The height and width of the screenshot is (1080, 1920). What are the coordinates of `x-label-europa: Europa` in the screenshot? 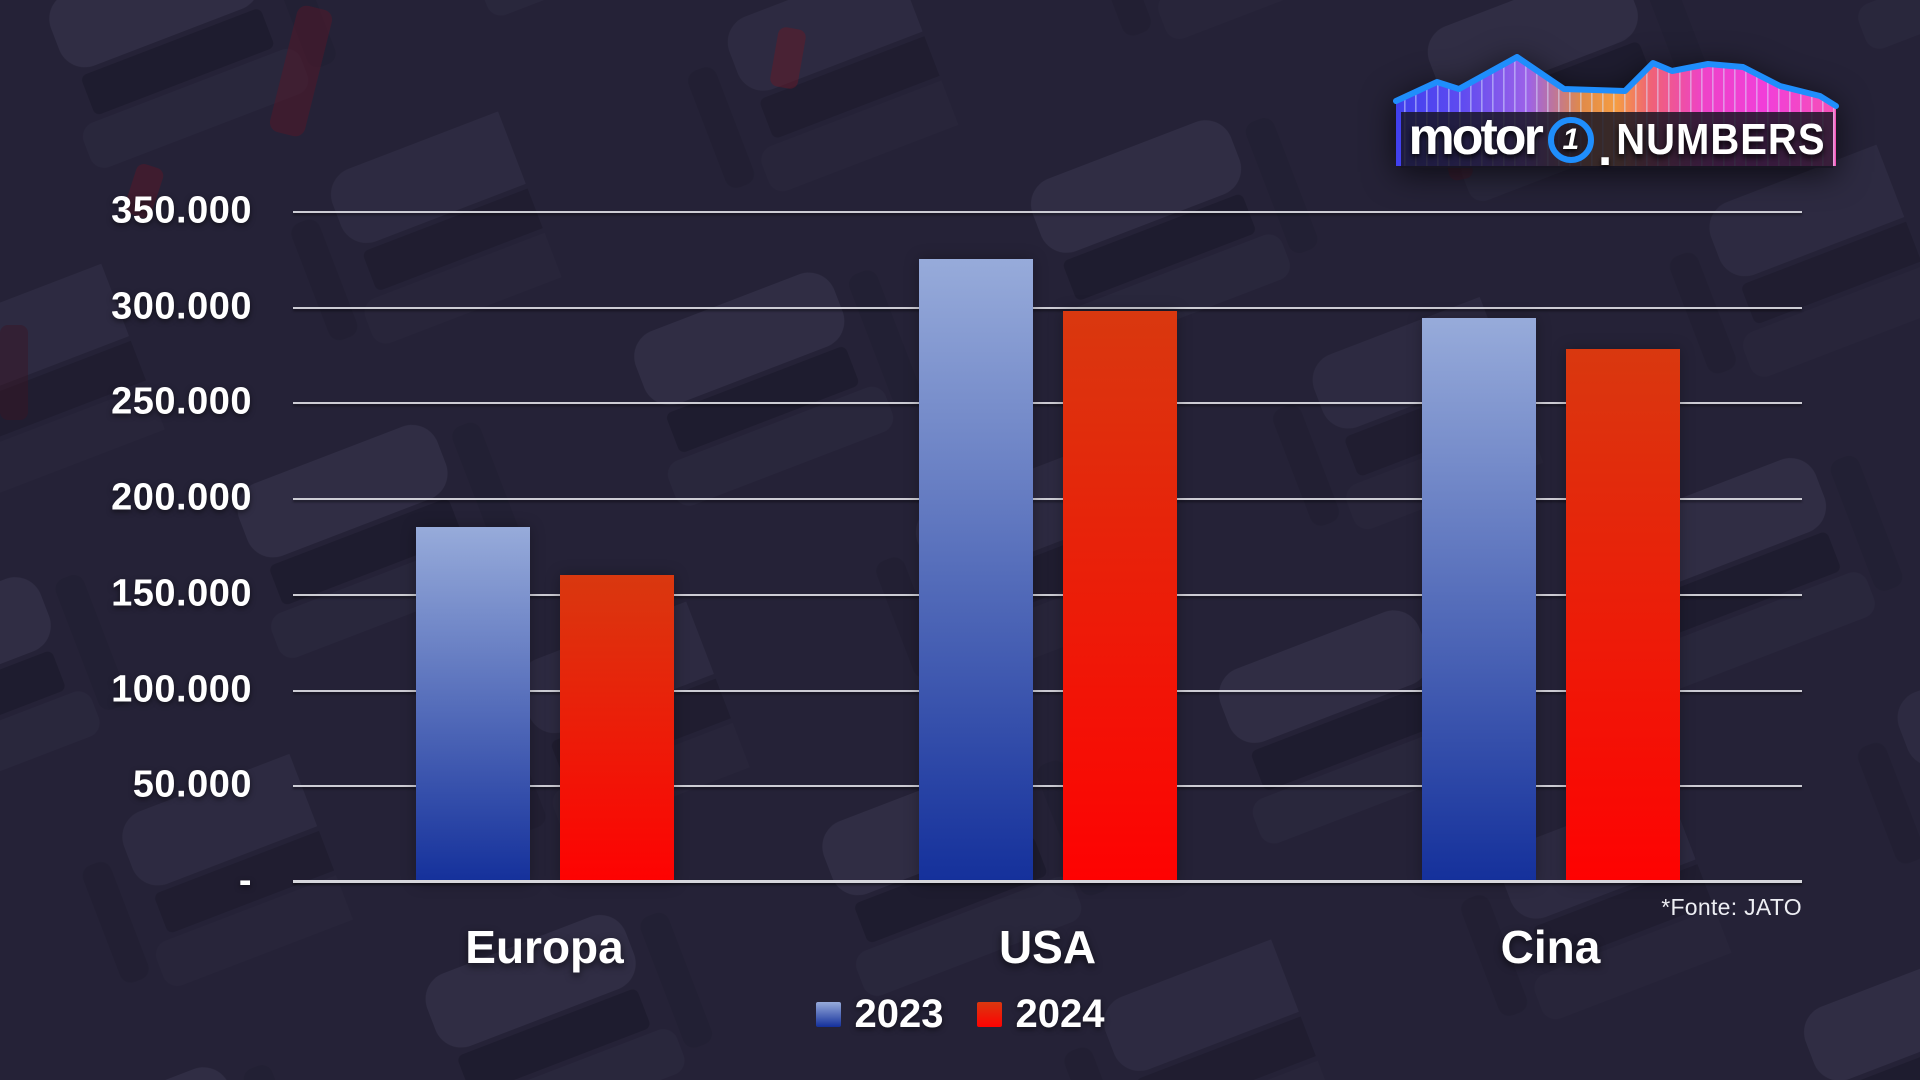 It's located at (544, 947).